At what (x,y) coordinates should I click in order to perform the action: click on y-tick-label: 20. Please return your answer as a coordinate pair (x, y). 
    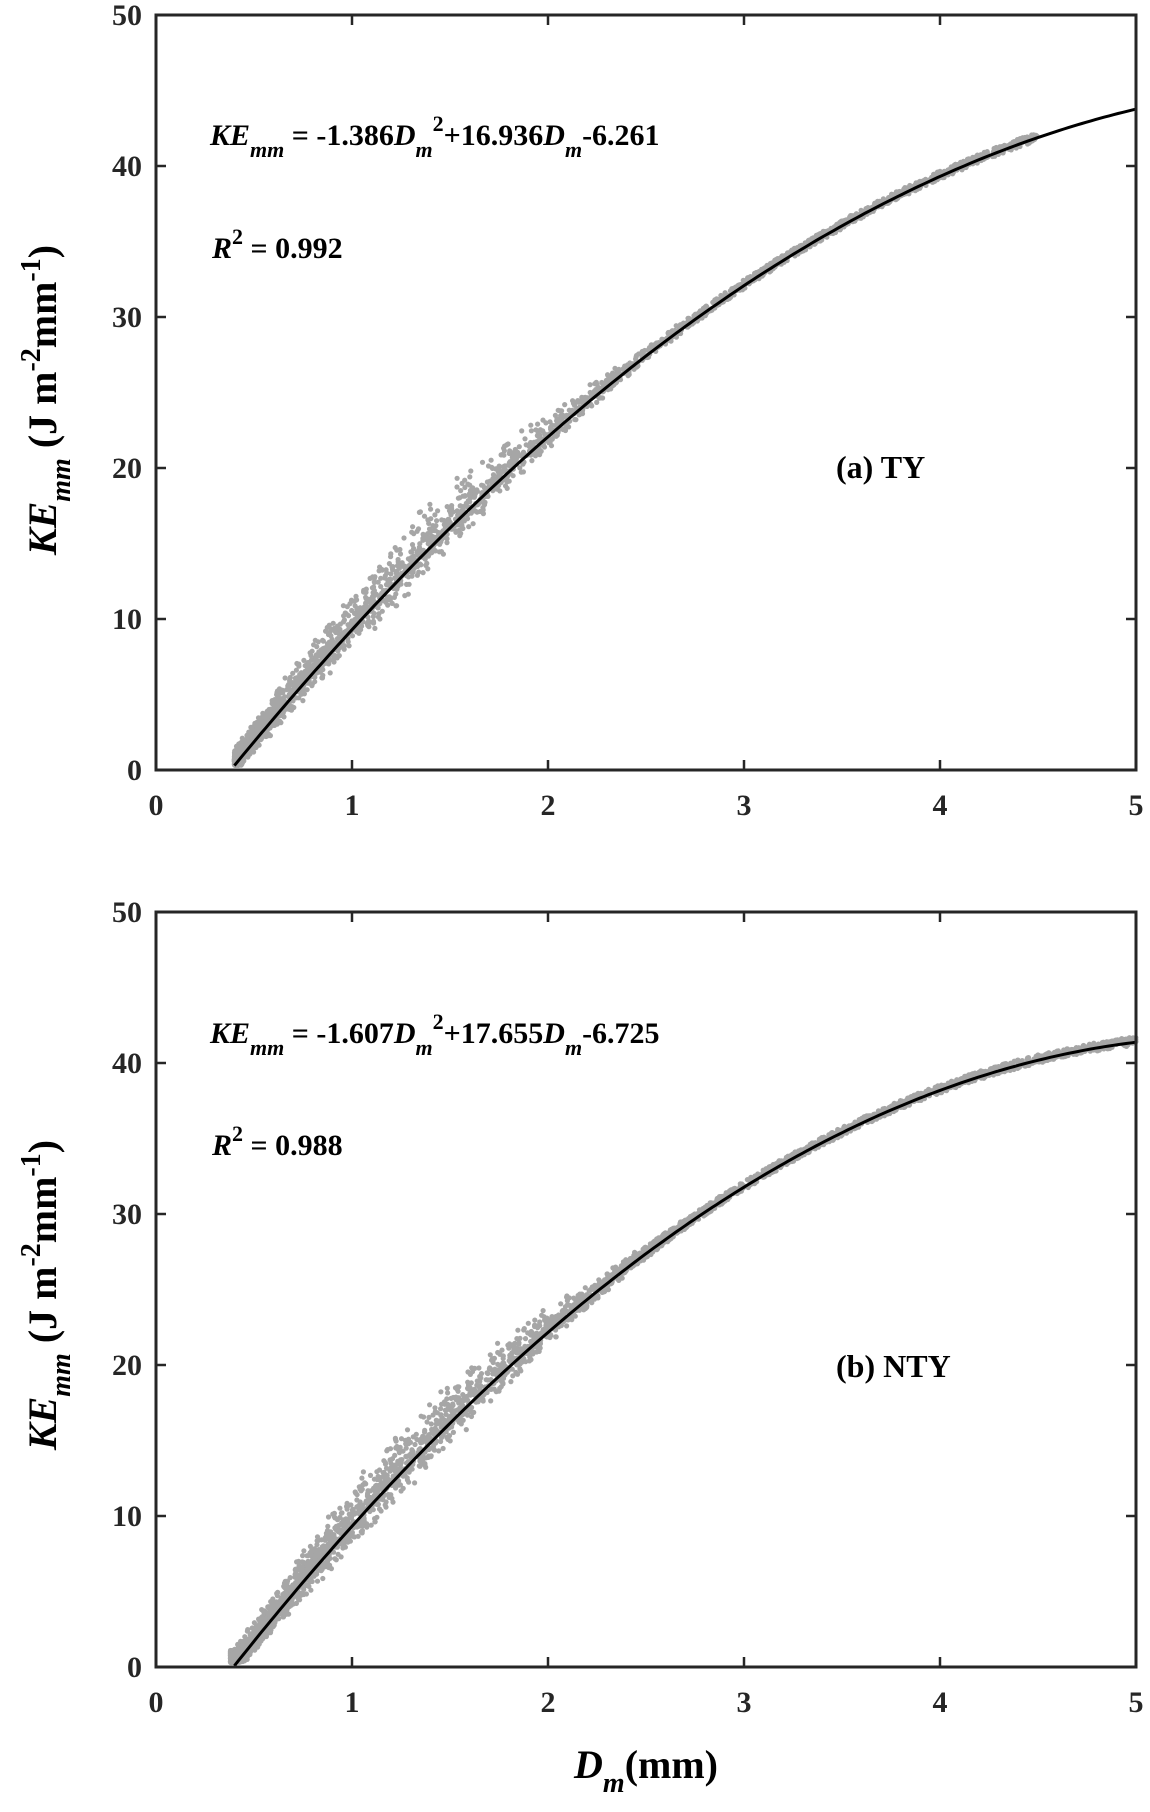
    Looking at the image, I should click on (127, 468).